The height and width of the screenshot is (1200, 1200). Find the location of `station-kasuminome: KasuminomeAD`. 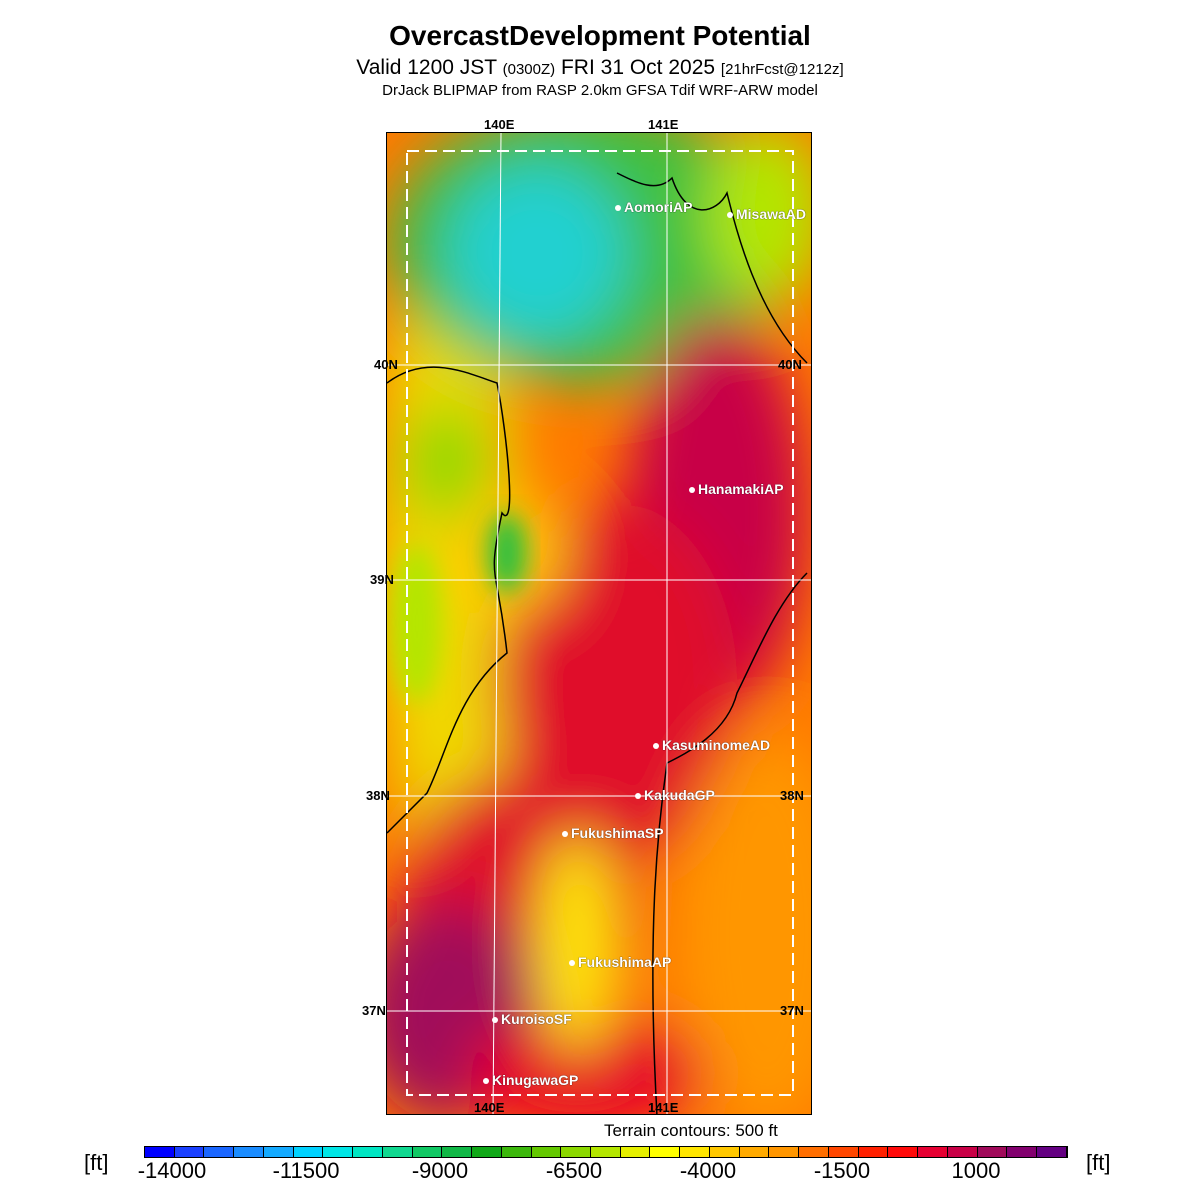

station-kasuminome: KasuminomeAD is located at coordinates (711, 745).